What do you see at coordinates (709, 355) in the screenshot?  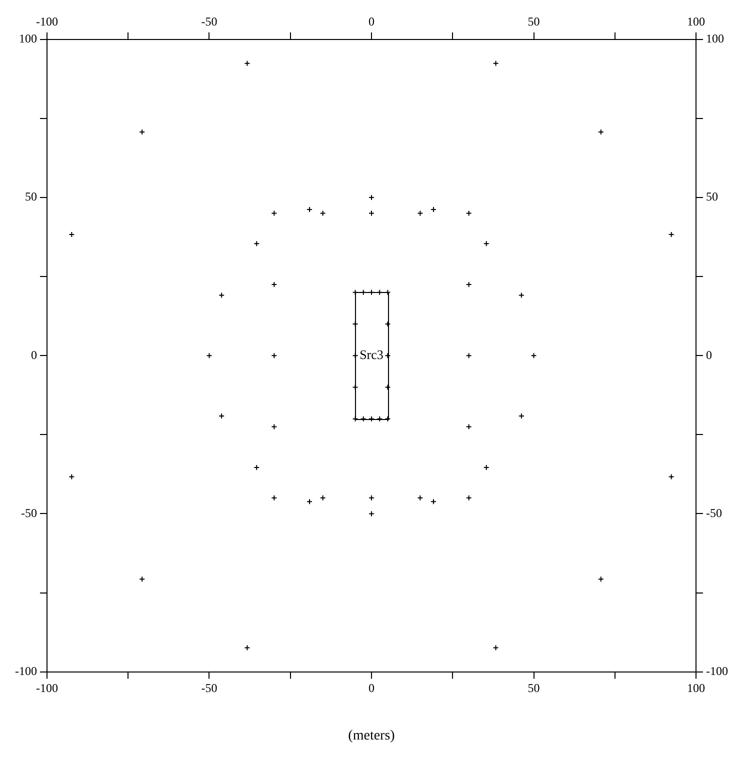 I see `y2-tick-label: 0` at bounding box center [709, 355].